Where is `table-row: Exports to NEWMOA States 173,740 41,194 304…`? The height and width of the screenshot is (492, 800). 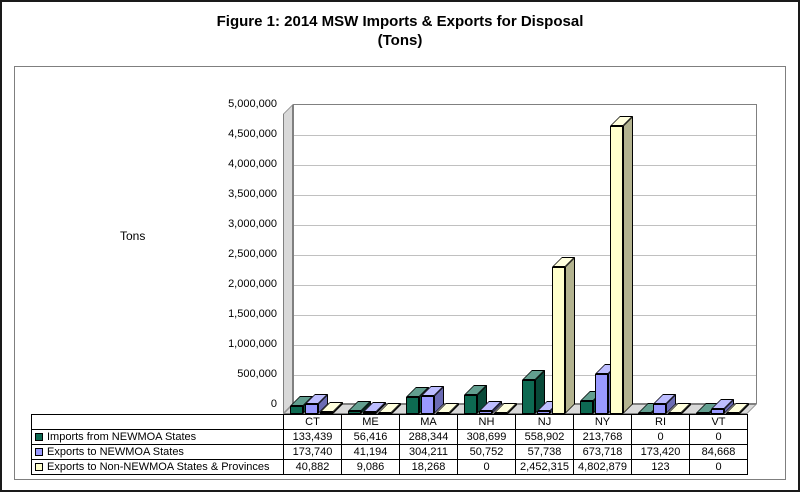 table-row: Exports to NEWMOA States 173,740 41,194 304… is located at coordinates (389, 452).